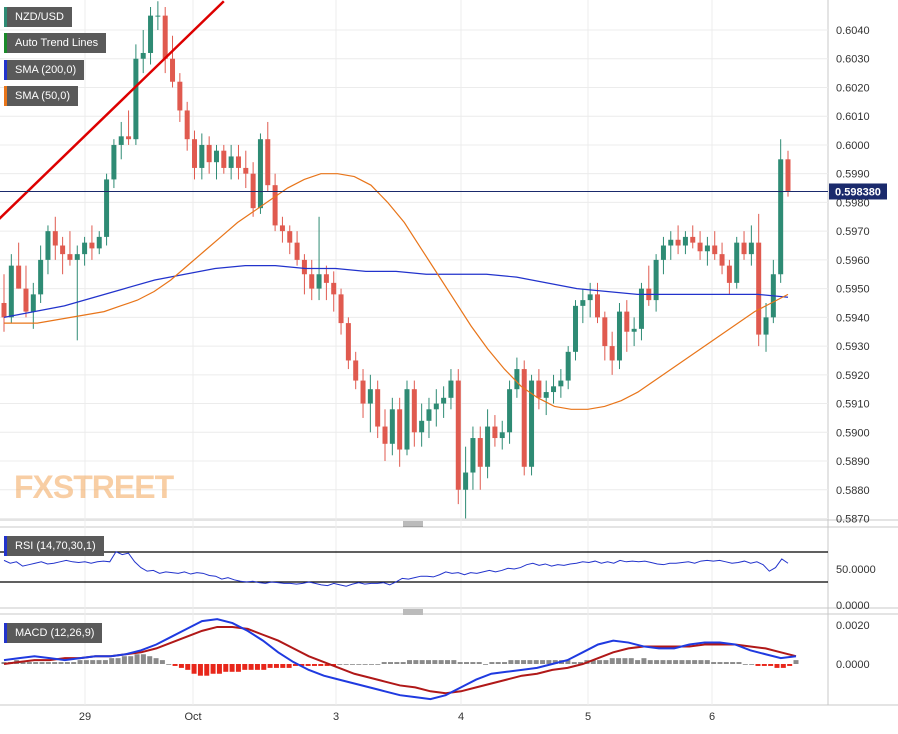 Image resolution: width=898 pixels, height=734 pixels. Describe the element at coordinates (853, 60) in the screenshot. I see `price-tick-label: 0.6030` at that location.